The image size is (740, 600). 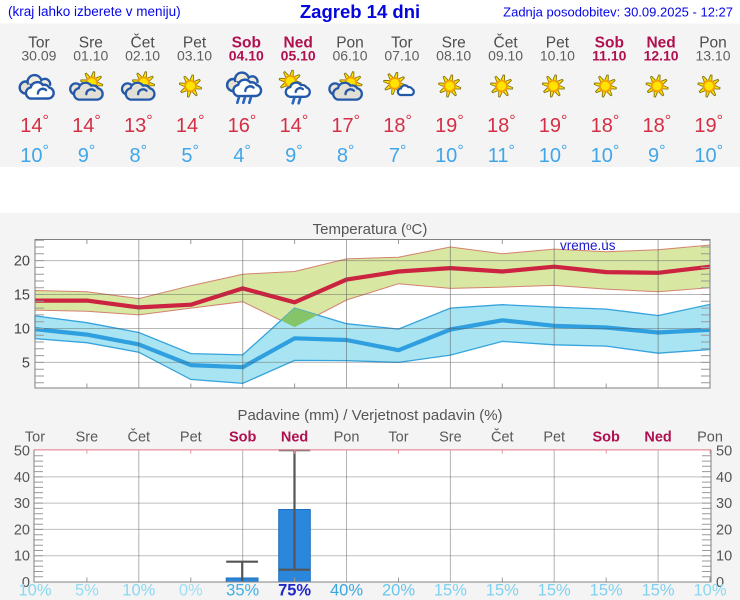 I want to click on svg-text: vreme.us, so click(x=588, y=245).